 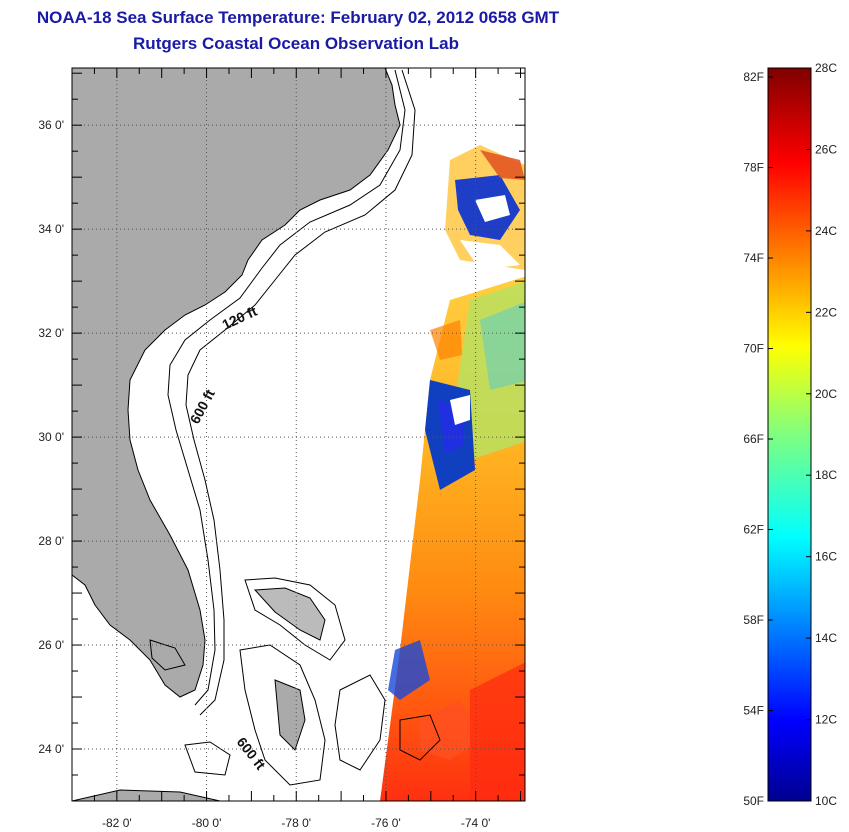 What do you see at coordinates (826, 638) in the screenshot?
I see `colorbar-label-c: 14C` at bounding box center [826, 638].